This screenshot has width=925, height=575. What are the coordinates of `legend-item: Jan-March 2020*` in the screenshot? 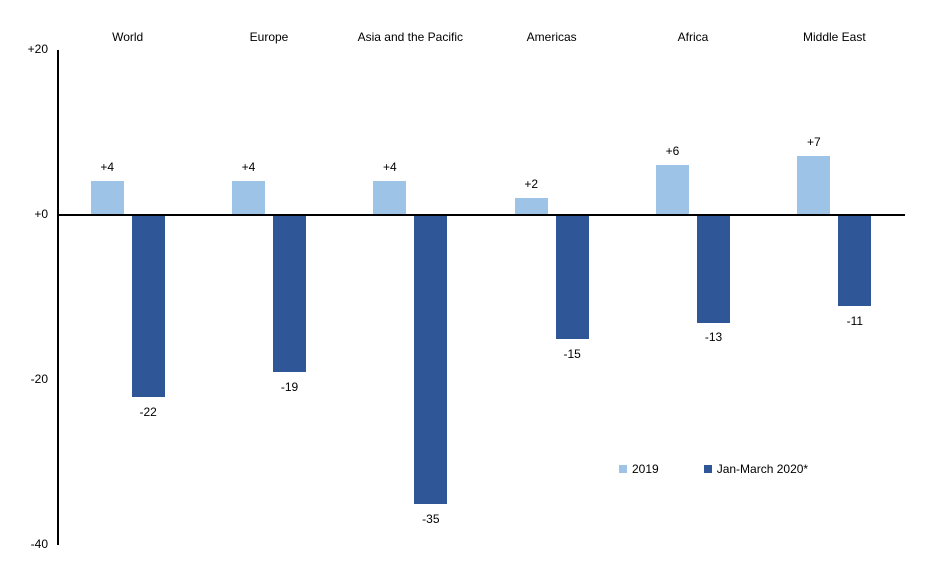 It's located at (756, 469).